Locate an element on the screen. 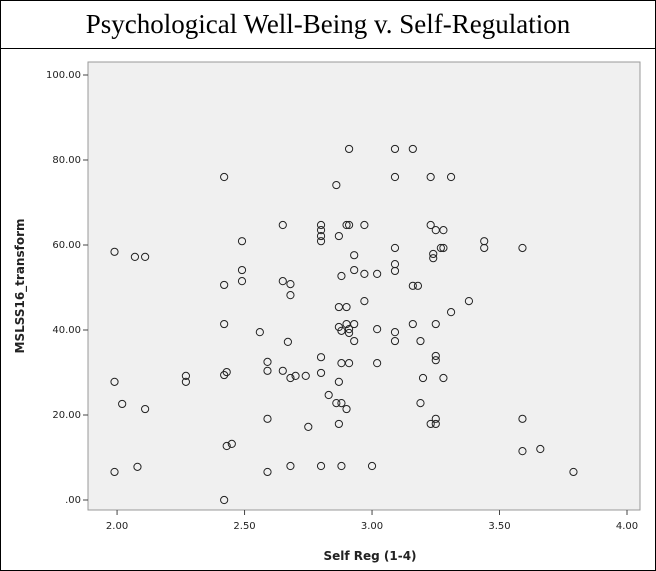 The height and width of the screenshot is (571, 656). y-tick-label: 80.00 is located at coordinates (66, 160).